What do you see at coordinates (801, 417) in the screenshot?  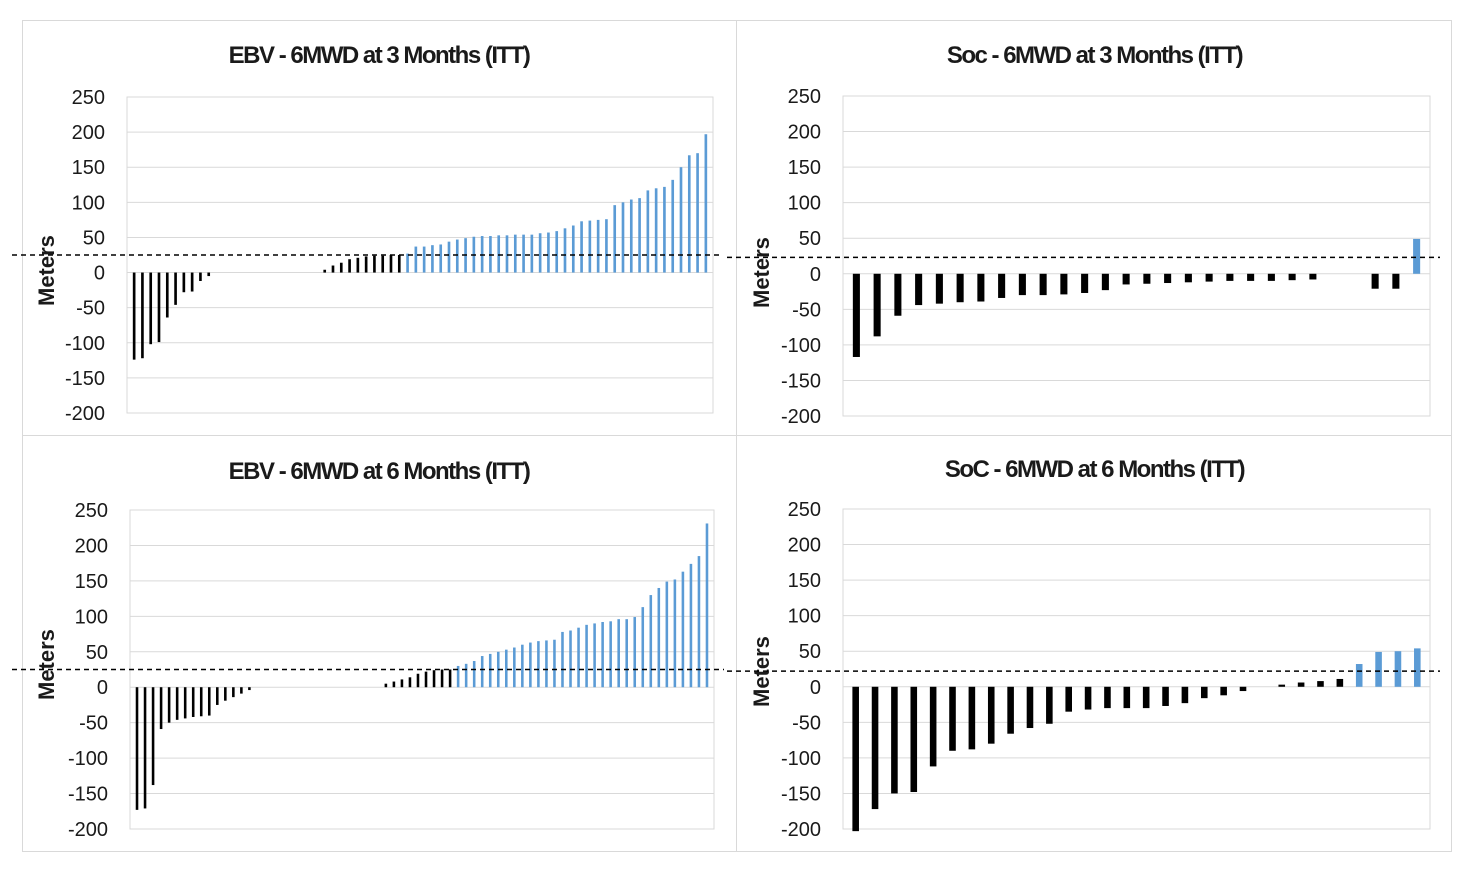 I see `y-tick-label: -200` at bounding box center [801, 417].